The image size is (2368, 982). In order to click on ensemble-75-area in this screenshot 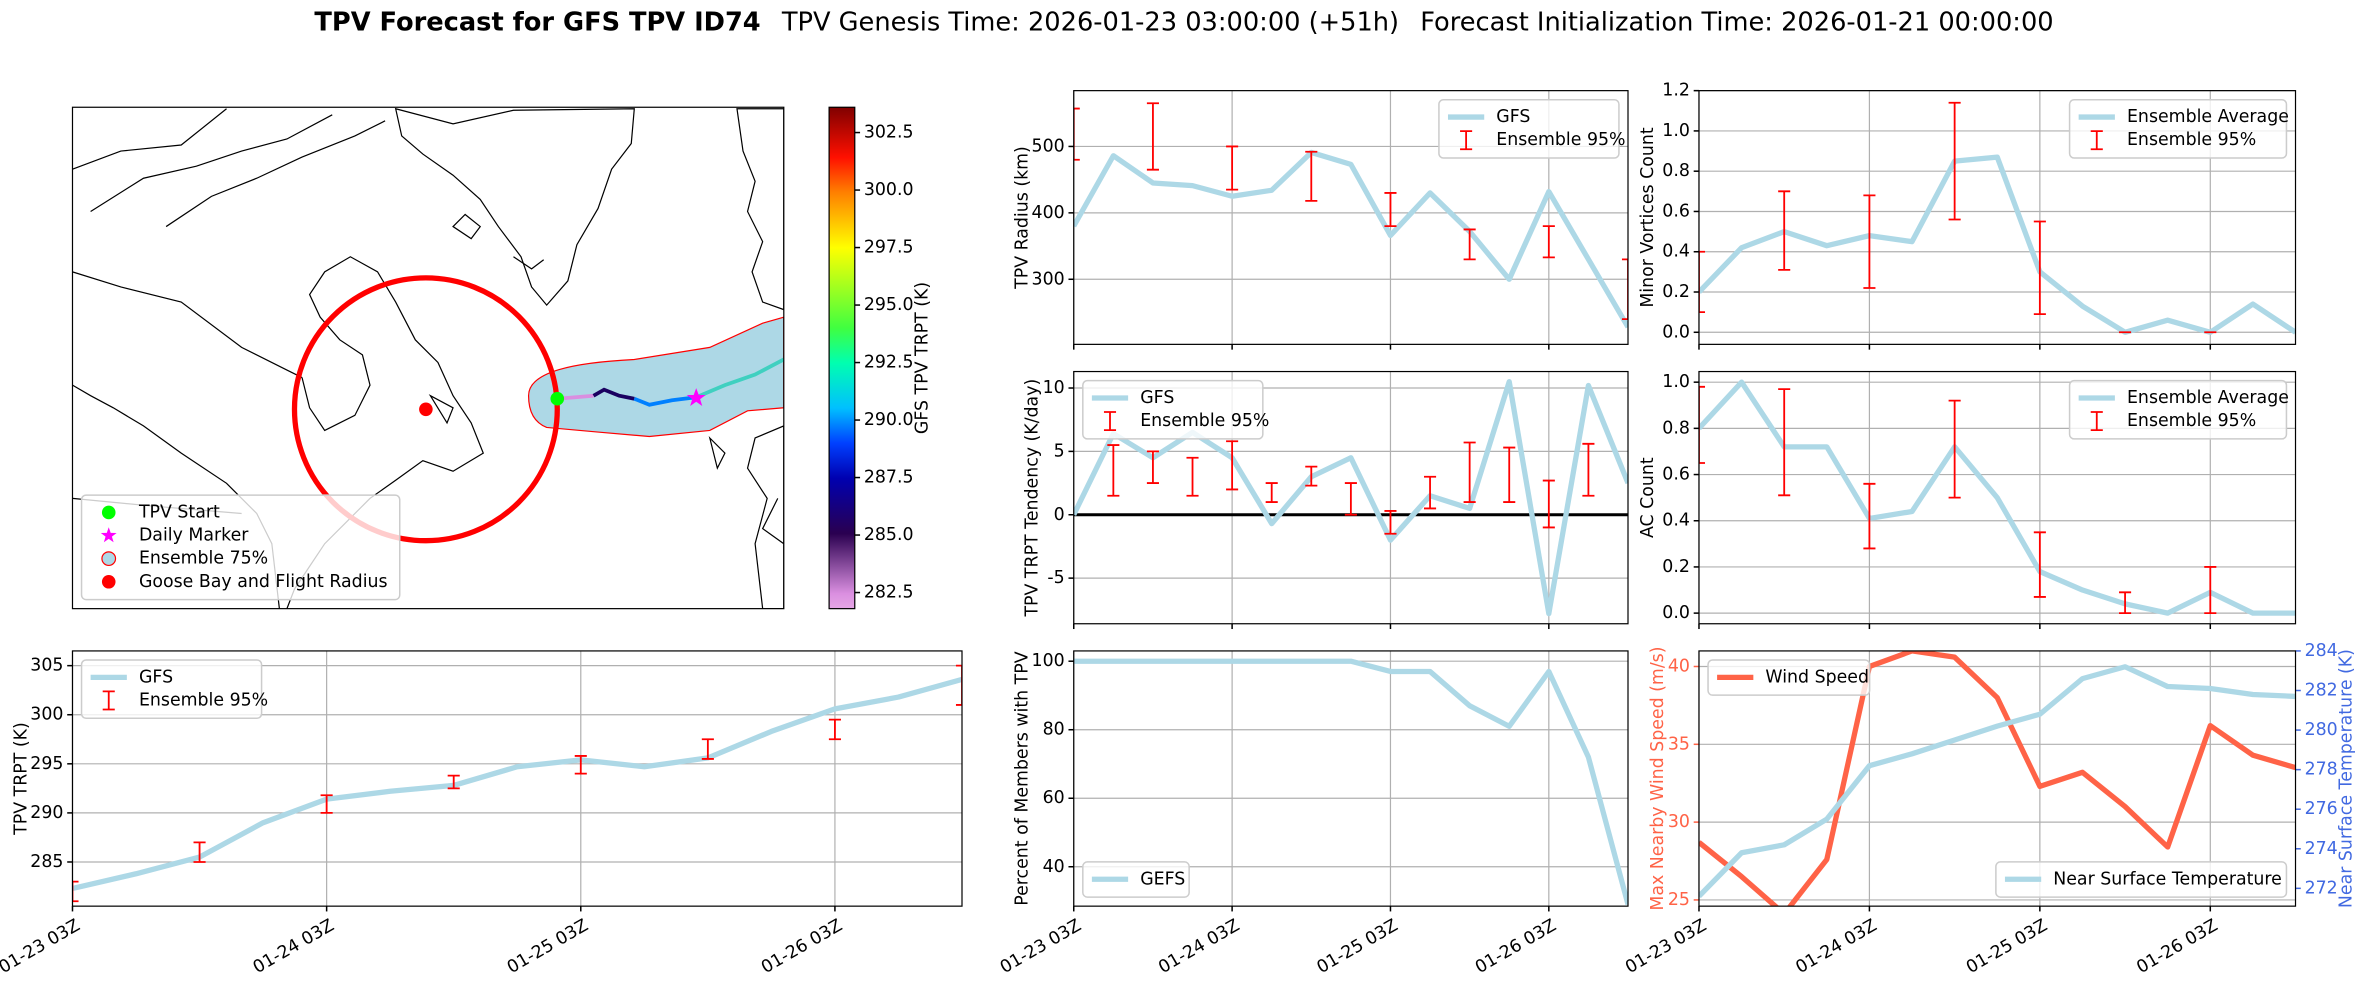, I will do `click(655, 377)`.